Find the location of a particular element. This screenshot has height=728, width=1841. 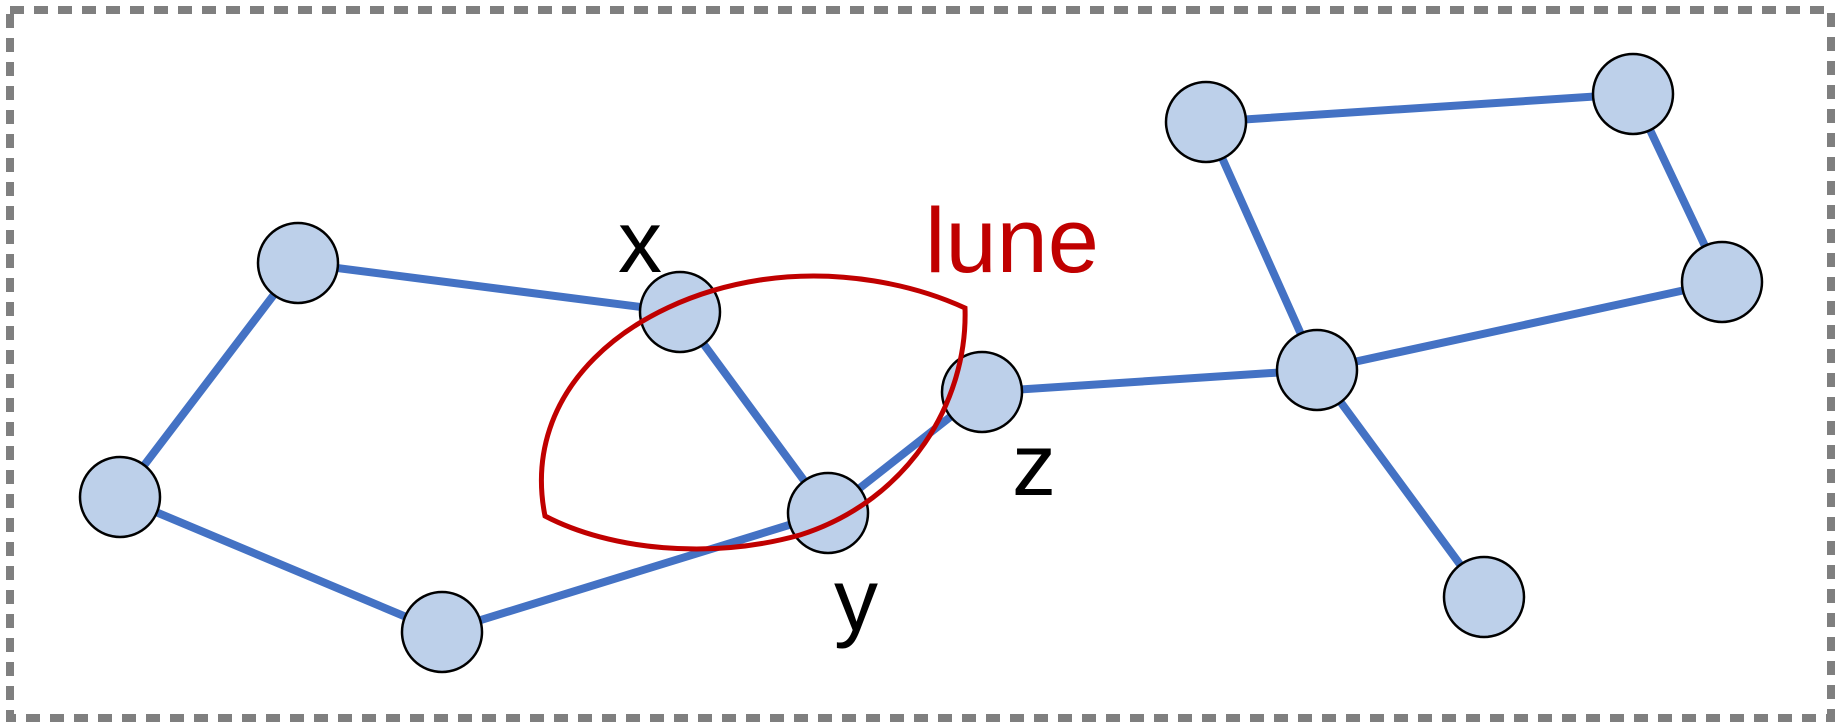

edge-hub-right-mid is located at coordinates (1519, 326).